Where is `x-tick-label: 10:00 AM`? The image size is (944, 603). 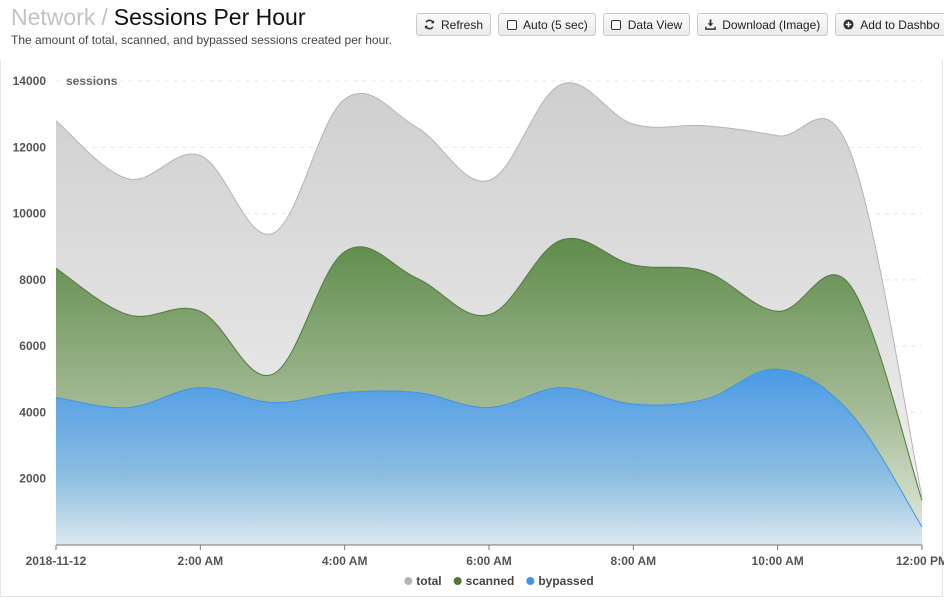 x-tick-label: 10:00 AM is located at coordinates (778, 561).